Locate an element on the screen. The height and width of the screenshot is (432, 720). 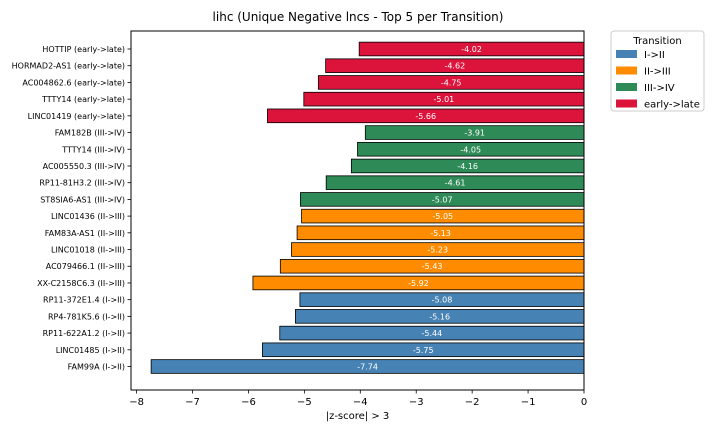
x-tick-label: −5 is located at coordinates (304, 402).